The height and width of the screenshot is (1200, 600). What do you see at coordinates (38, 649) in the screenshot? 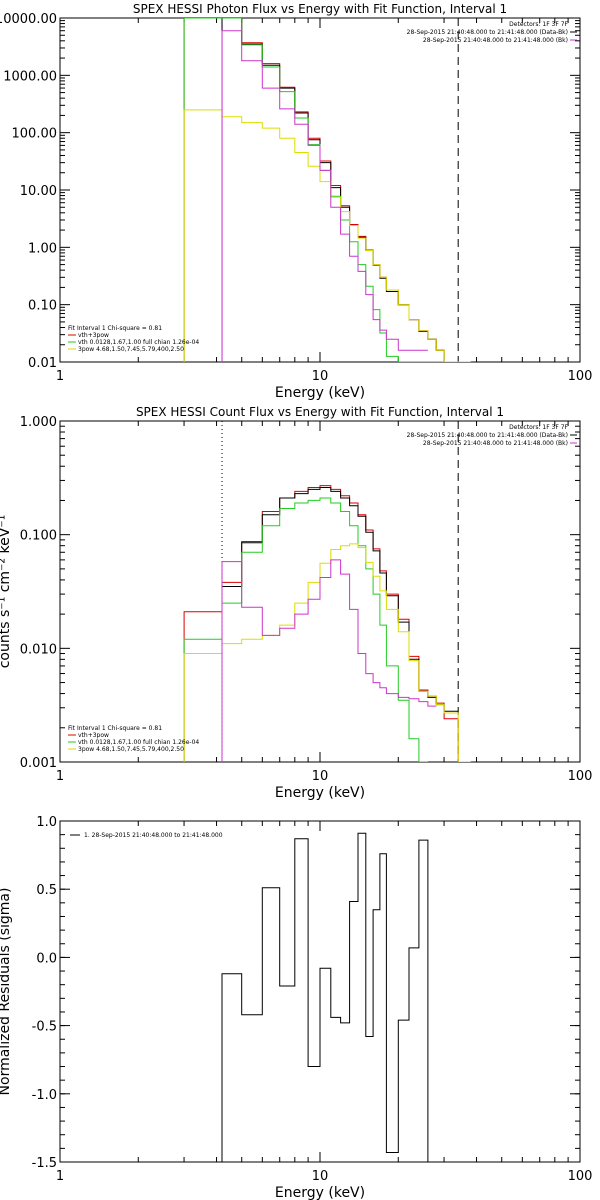
I see `y-tick-label: 0.010` at bounding box center [38, 649].